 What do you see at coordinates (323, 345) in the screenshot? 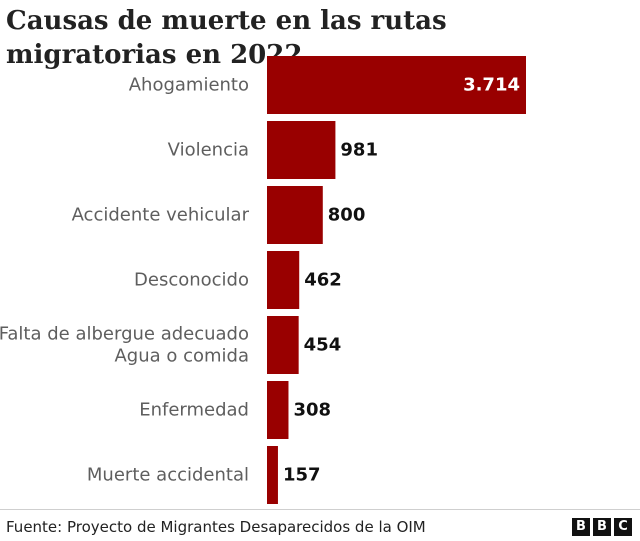
I see `value-label: 454` at bounding box center [323, 345].